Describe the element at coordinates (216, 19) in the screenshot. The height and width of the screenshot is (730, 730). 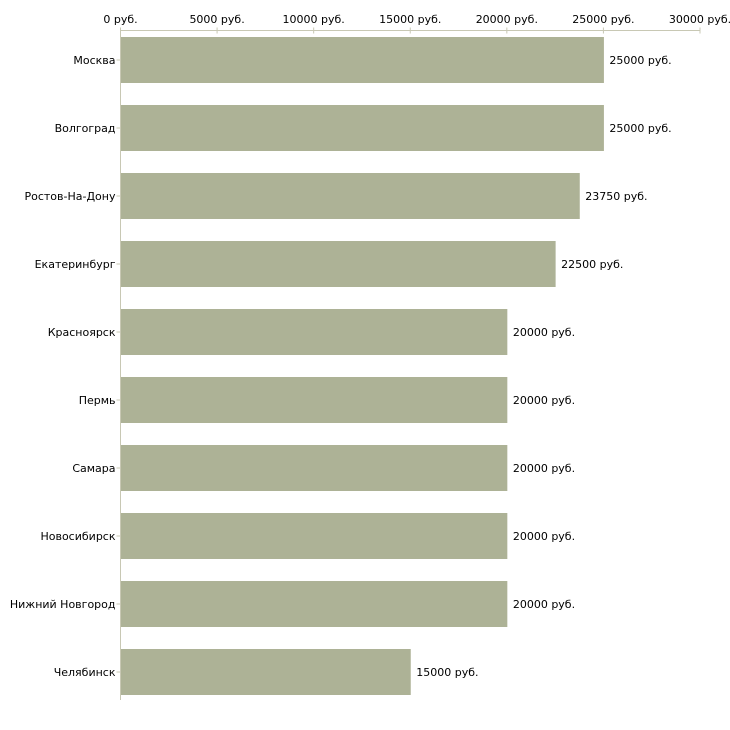
I see `x-tick-label: 5000 руб.` at that location.